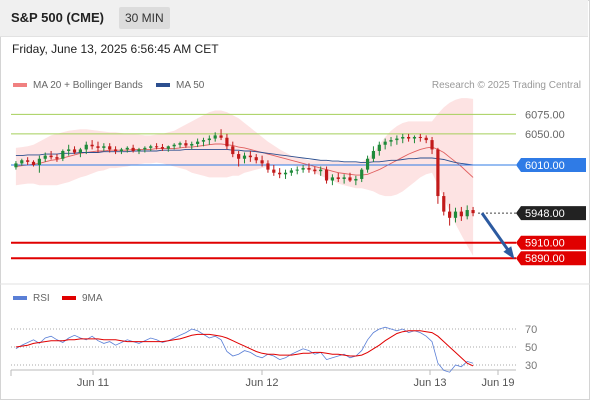  What do you see at coordinates (531, 366) in the screenshot?
I see `rsi-tick-label: 30` at bounding box center [531, 366].